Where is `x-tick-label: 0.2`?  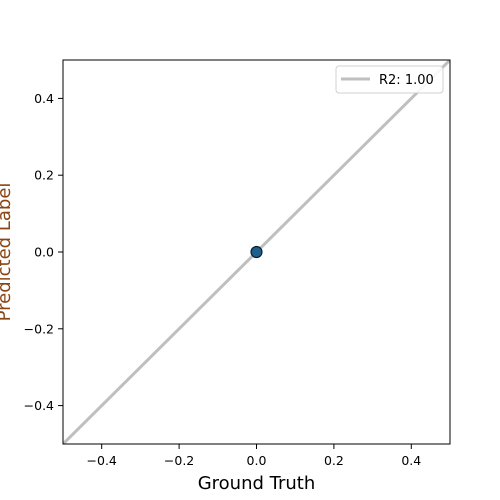 x-tick-label: 0.2 is located at coordinates (334, 460).